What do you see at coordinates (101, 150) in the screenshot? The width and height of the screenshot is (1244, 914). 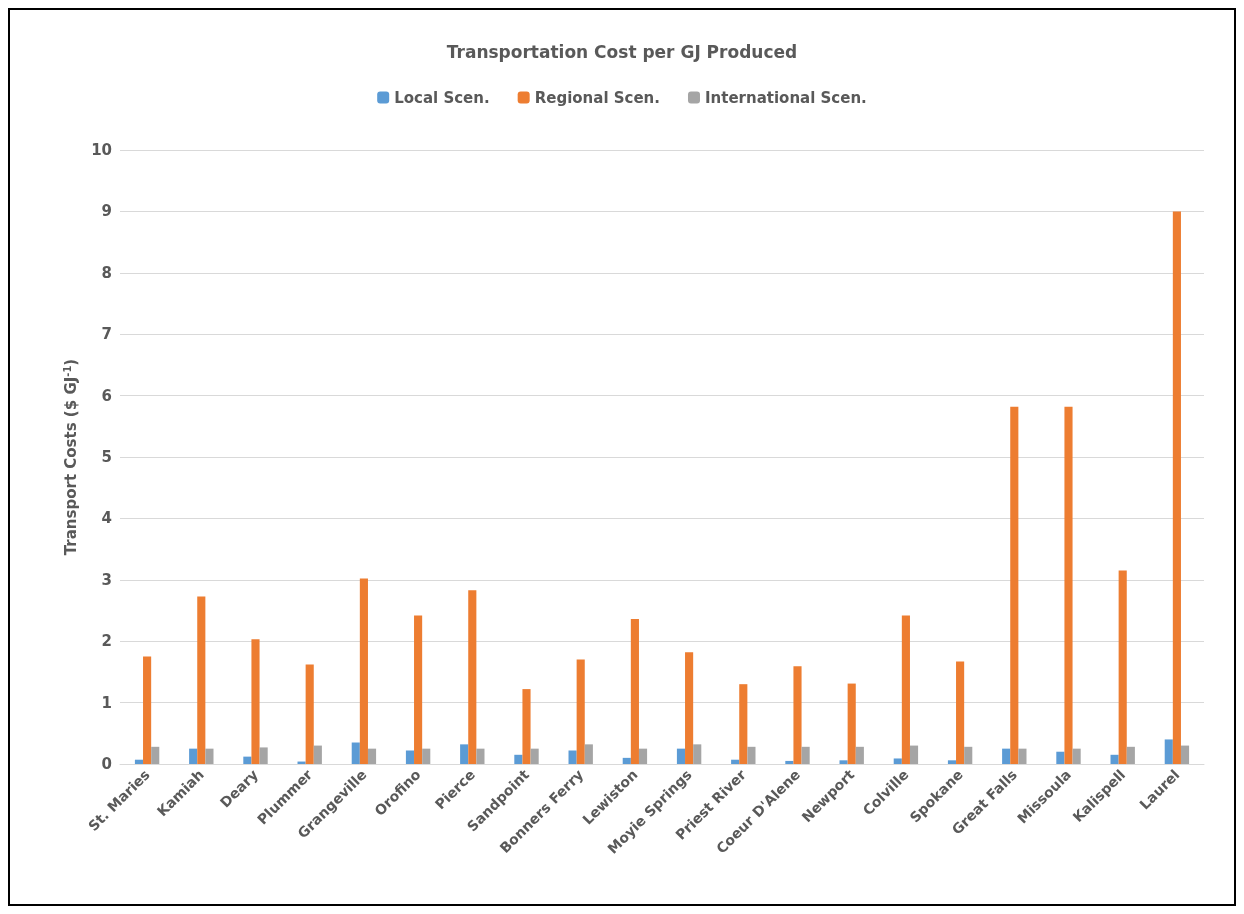 I see `y-tick-label: 10` at bounding box center [101, 150].